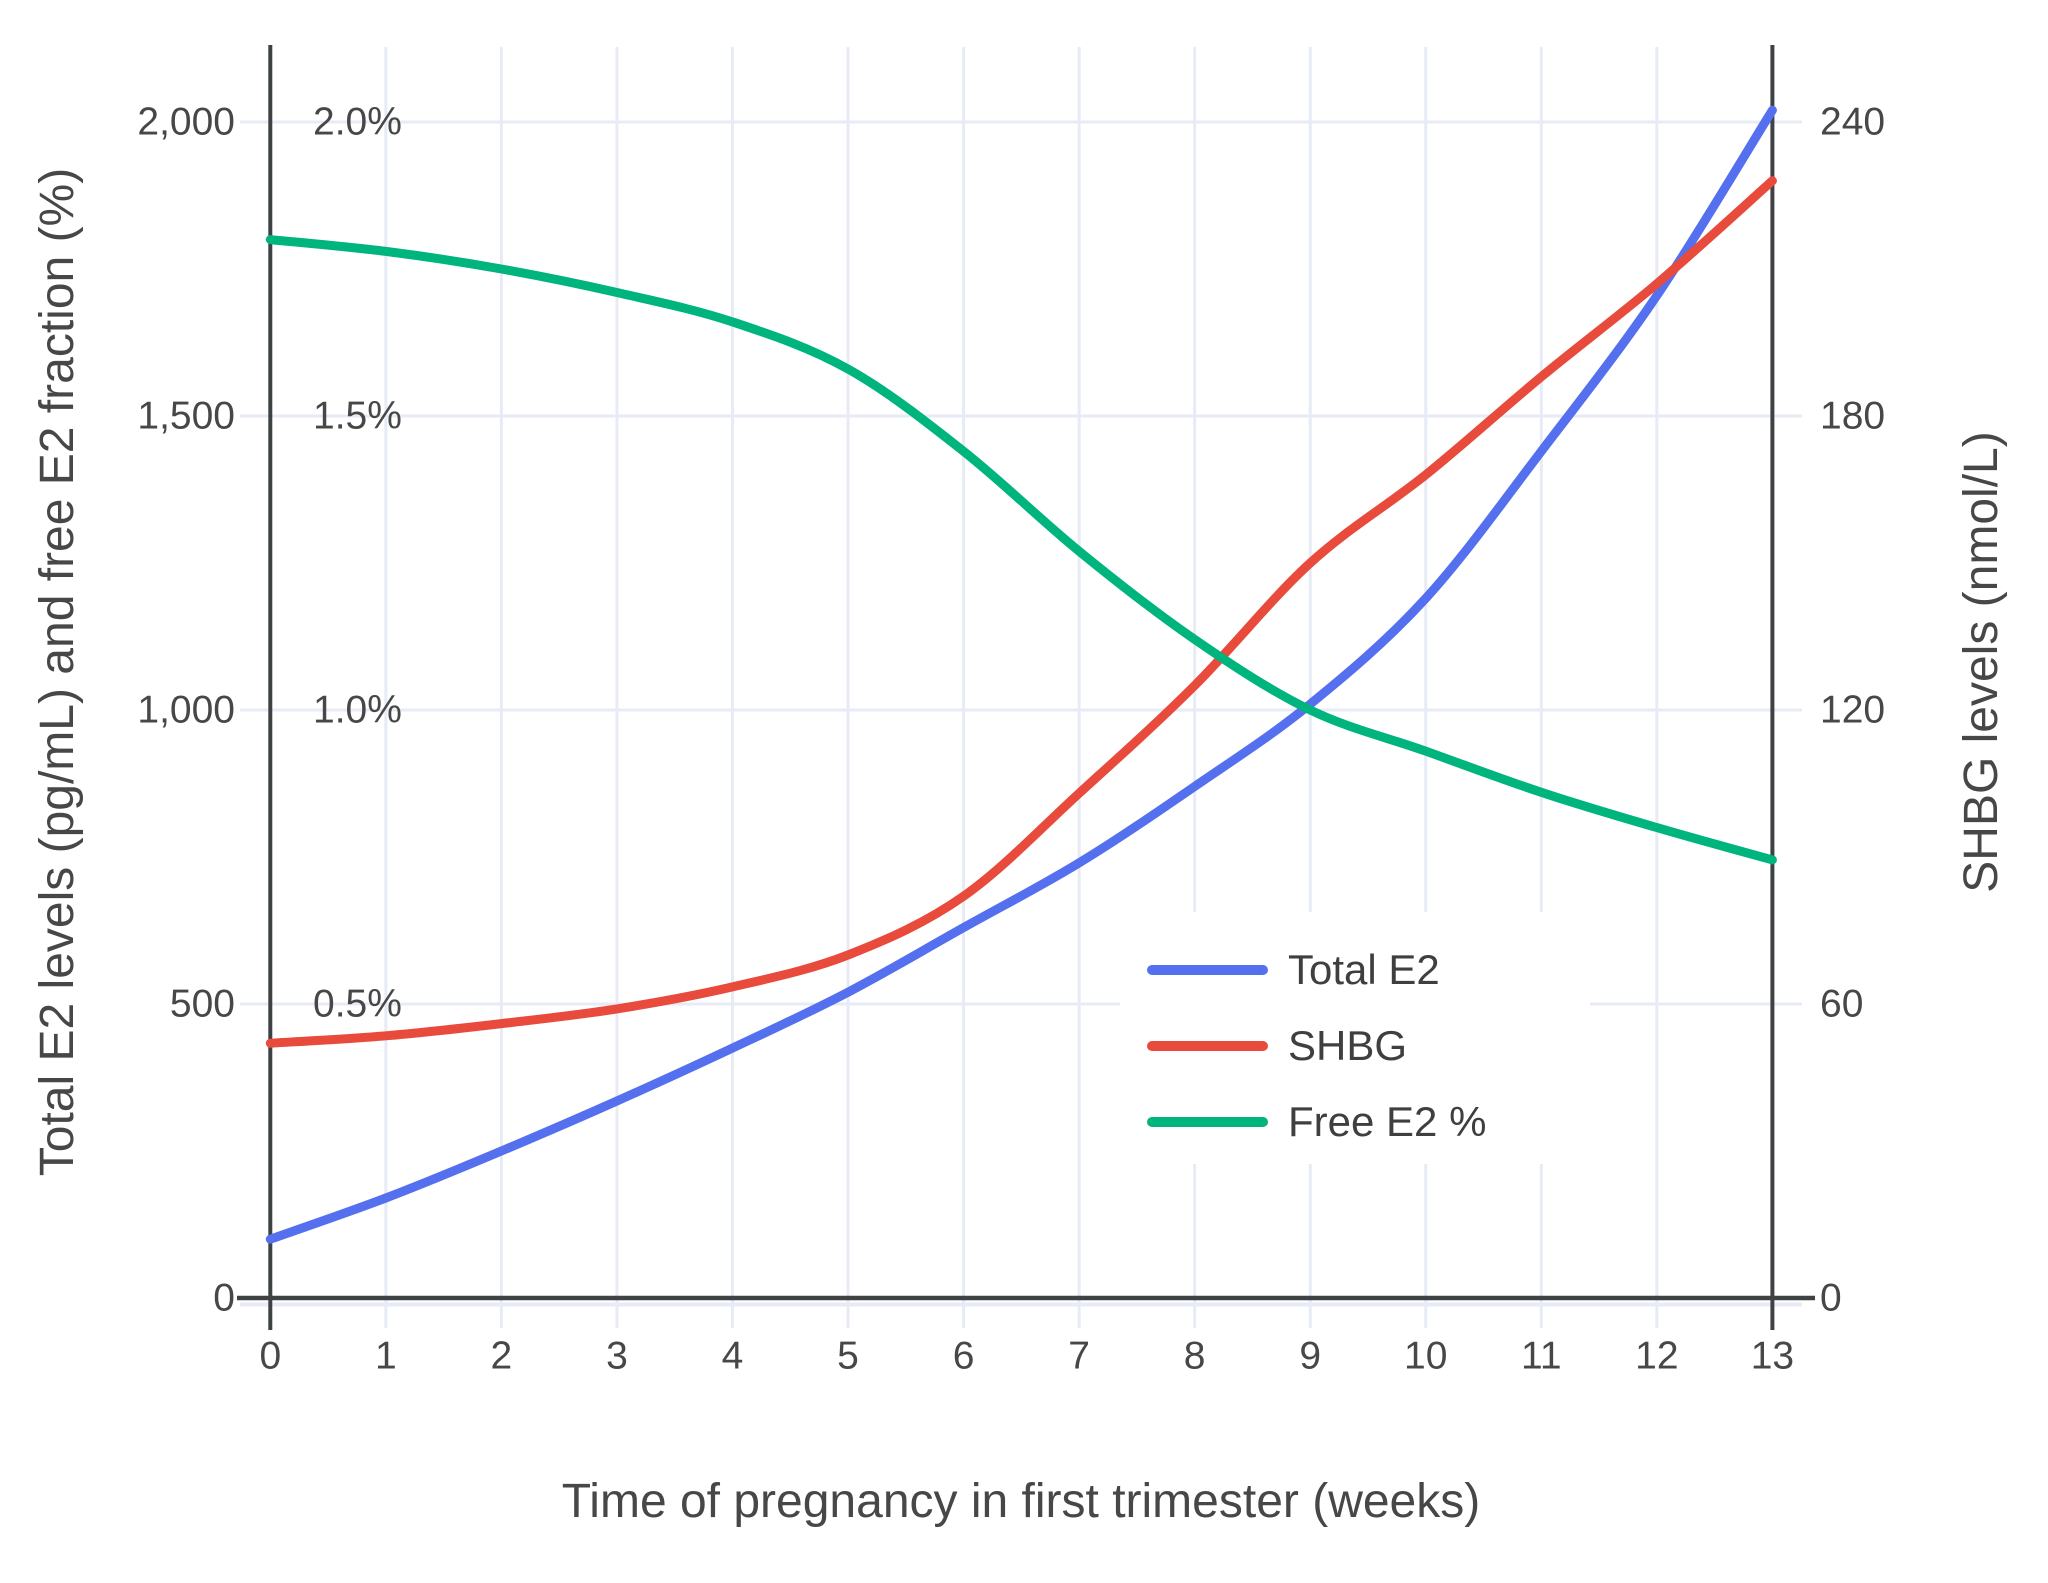  What do you see at coordinates (385, 1356) in the screenshot?
I see `x-tick-week-1: 1` at bounding box center [385, 1356].